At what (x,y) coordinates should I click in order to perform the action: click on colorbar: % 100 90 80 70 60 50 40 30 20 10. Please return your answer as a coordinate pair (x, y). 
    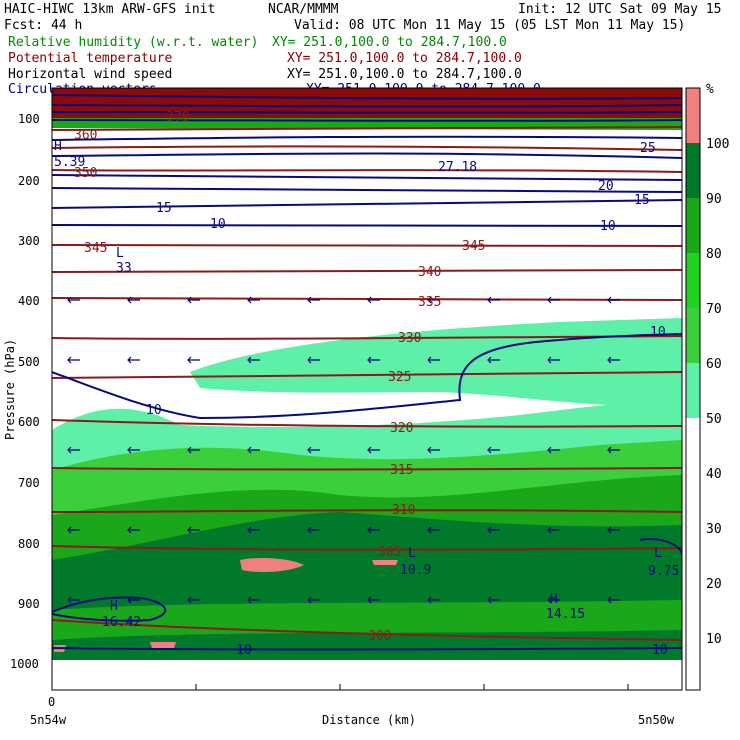
    Looking at the image, I should click on (707, 386).